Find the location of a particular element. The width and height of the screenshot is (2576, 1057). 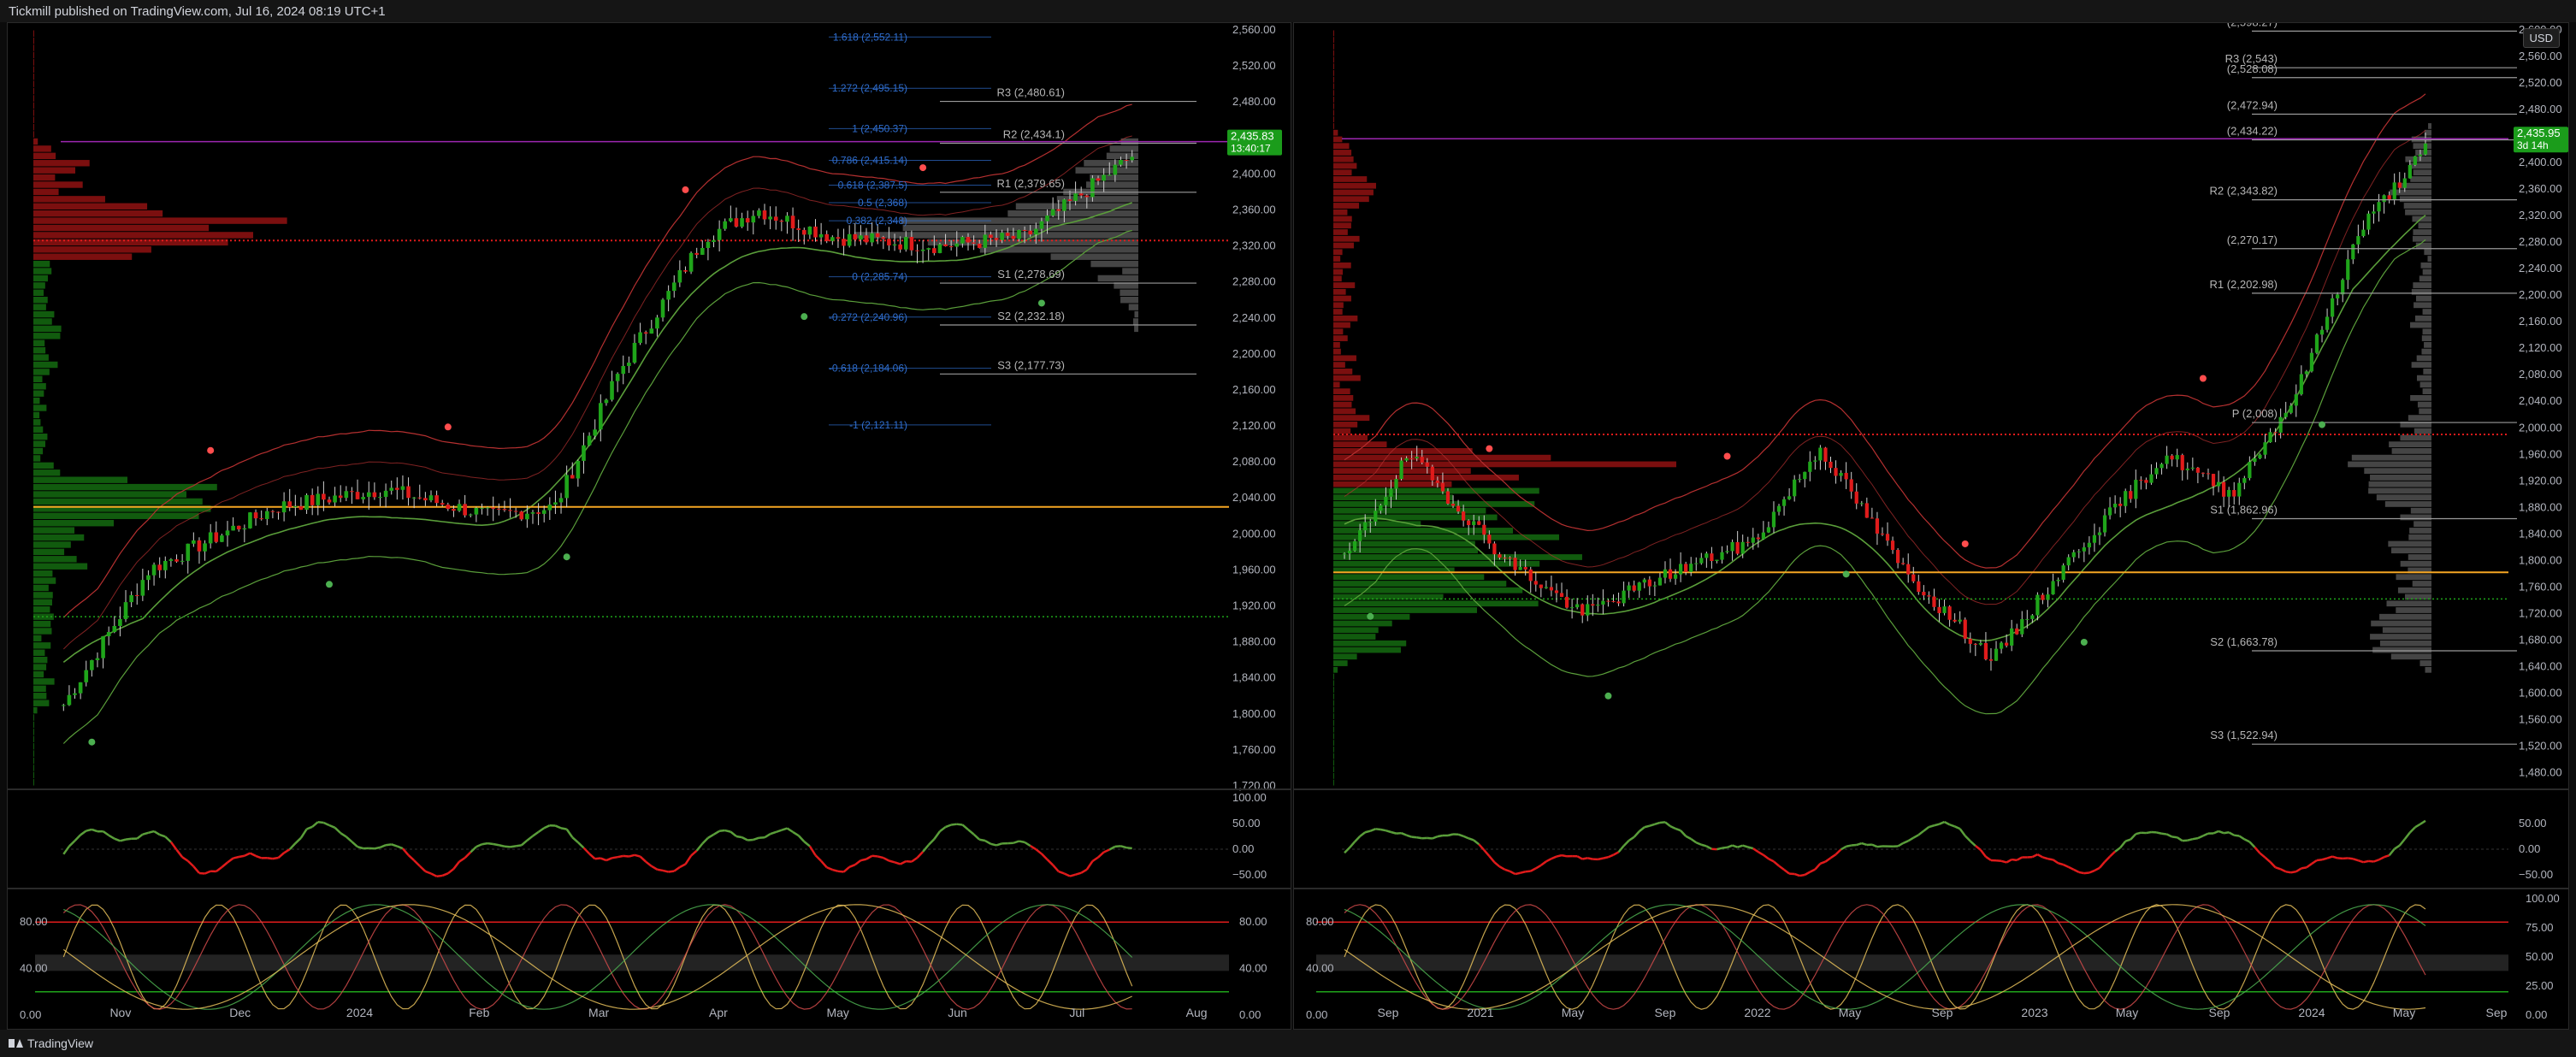

pivot-label: S2 (1,663.78) is located at coordinates (2244, 641).